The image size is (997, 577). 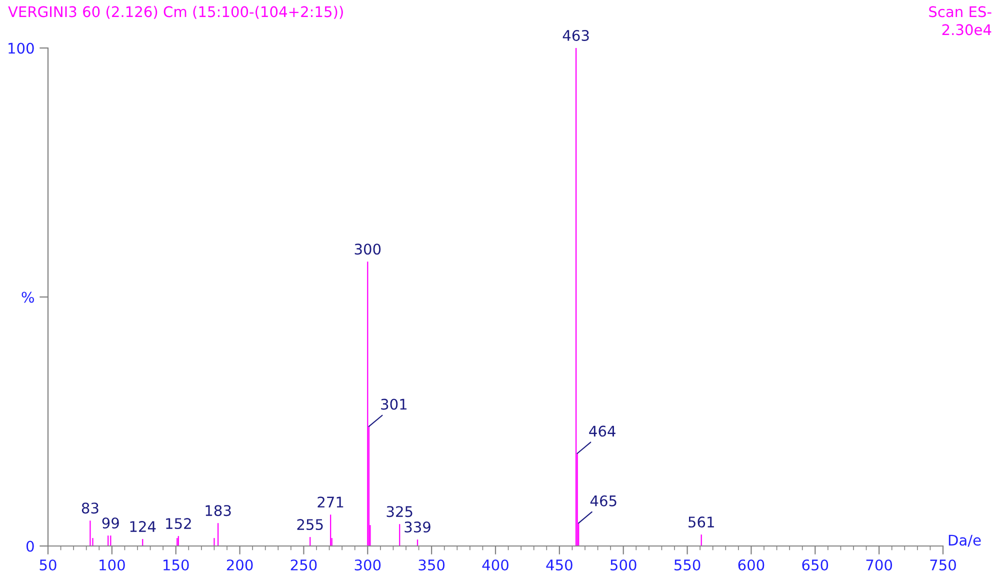 What do you see at coordinates (303, 564) in the screenshot?
I see `x-tick-label: 250` at bounding box center [303, 564].